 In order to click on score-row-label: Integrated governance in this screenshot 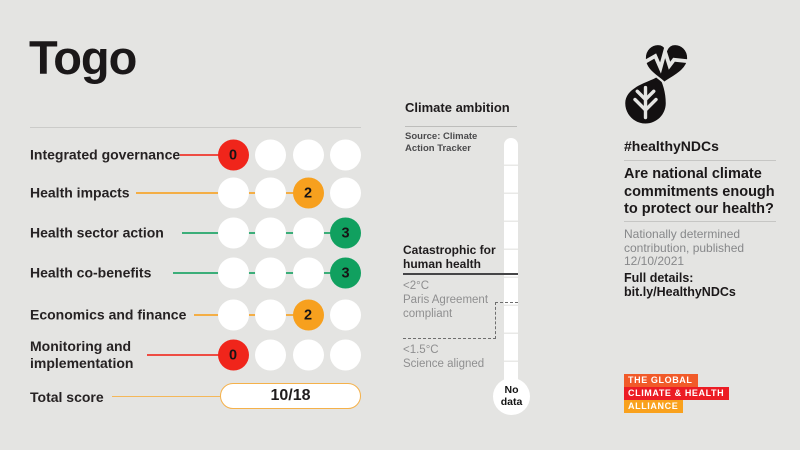, I will do `click(105, 154)`.